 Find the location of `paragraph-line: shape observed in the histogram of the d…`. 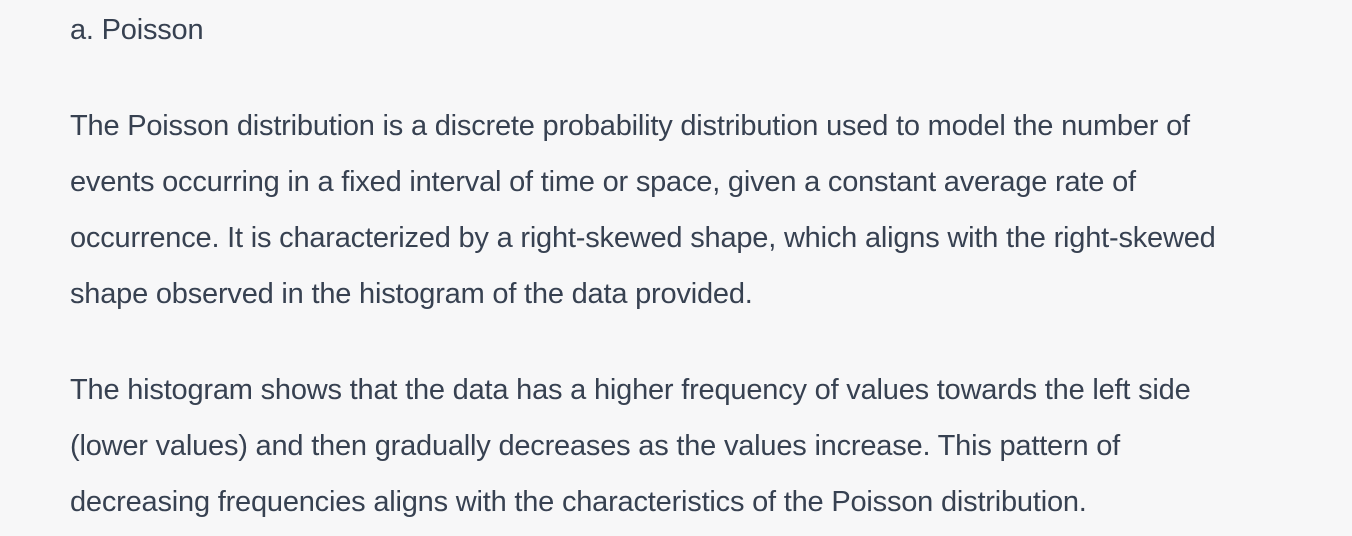

paragraph-line: shape observed in the histogram of the d… is located at coordinates (411, 294).